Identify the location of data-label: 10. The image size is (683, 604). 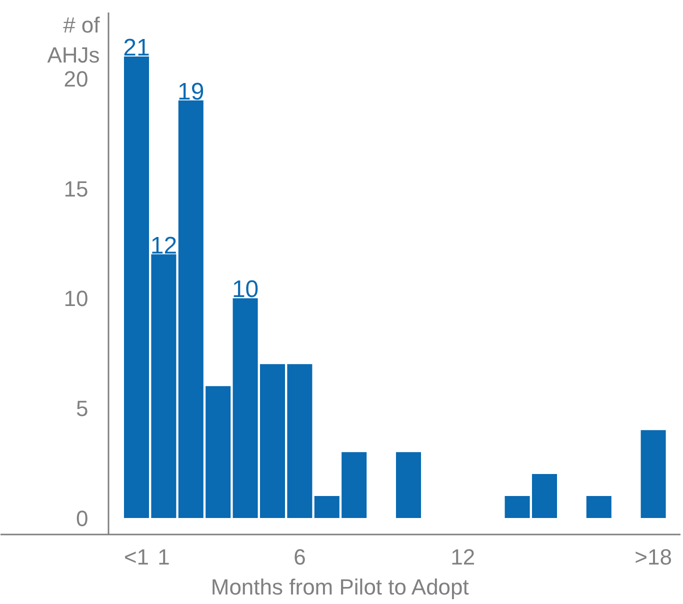
(245, 290).